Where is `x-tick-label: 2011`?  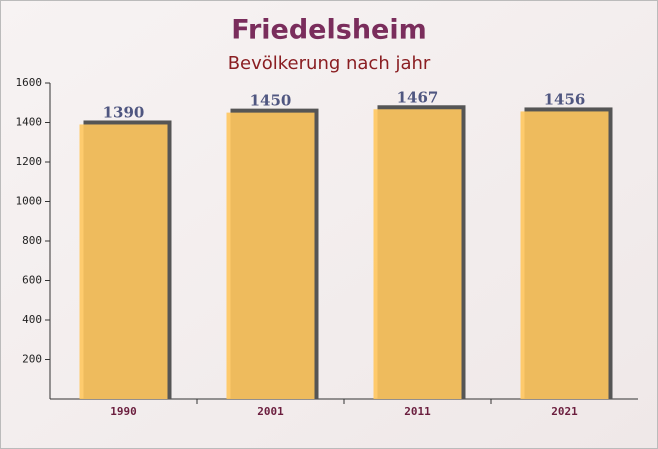 x-tick-label: 2011 is located at coordinates (417, 411).